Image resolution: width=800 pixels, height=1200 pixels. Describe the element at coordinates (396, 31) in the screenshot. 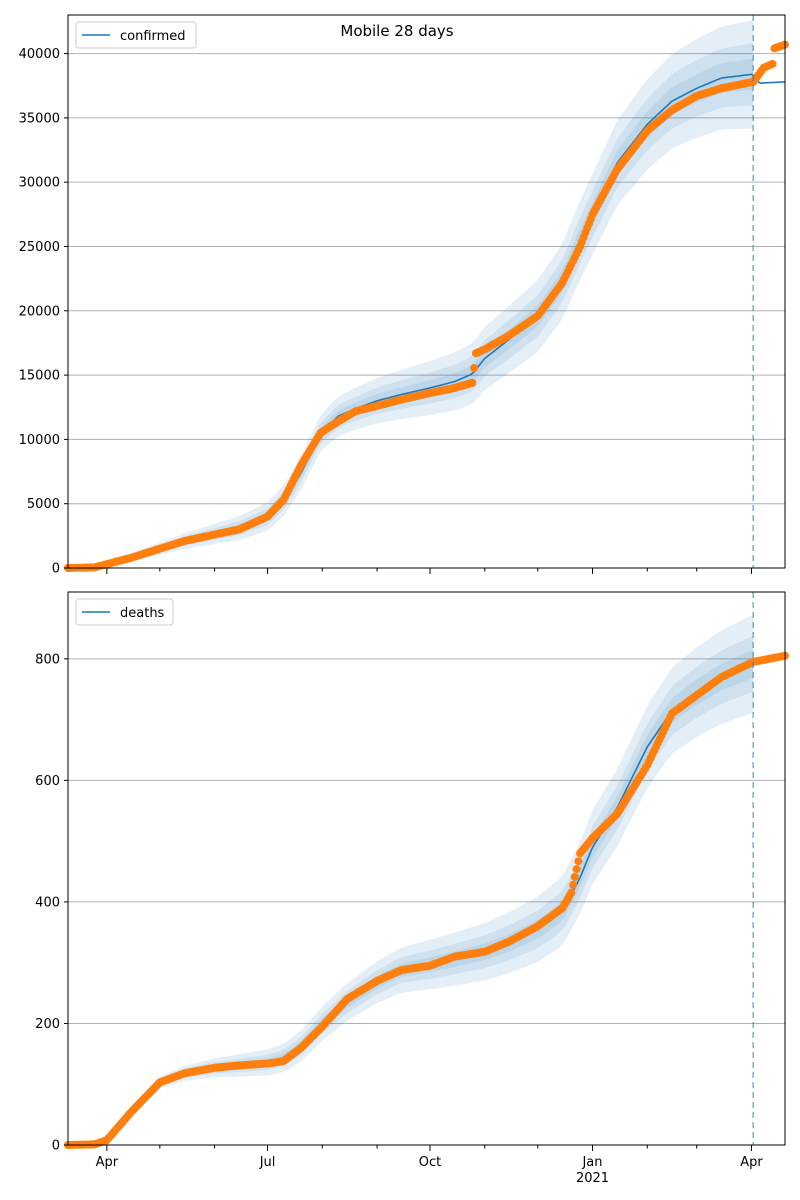

I see `figure-title: Mobile 28 days` at that location.